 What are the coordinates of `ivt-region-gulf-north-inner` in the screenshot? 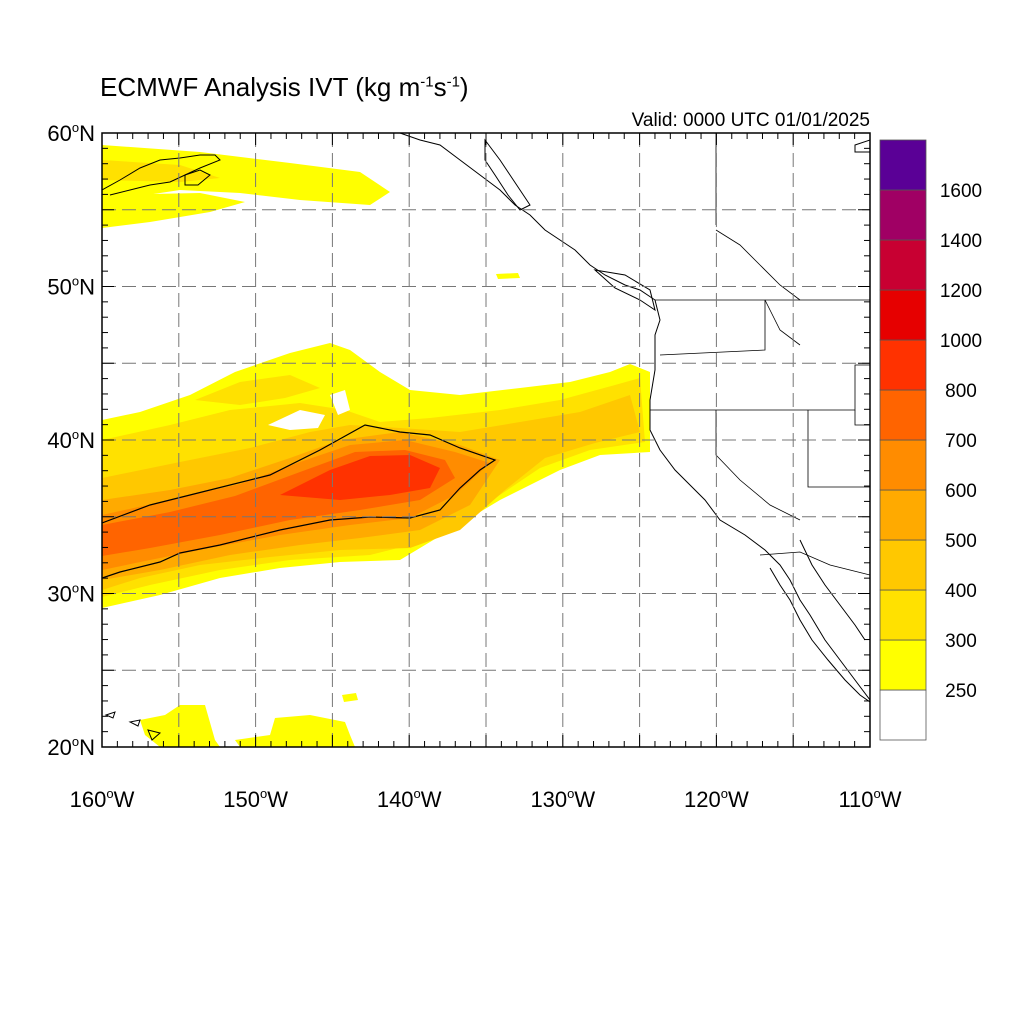 It's located at (161, 171).